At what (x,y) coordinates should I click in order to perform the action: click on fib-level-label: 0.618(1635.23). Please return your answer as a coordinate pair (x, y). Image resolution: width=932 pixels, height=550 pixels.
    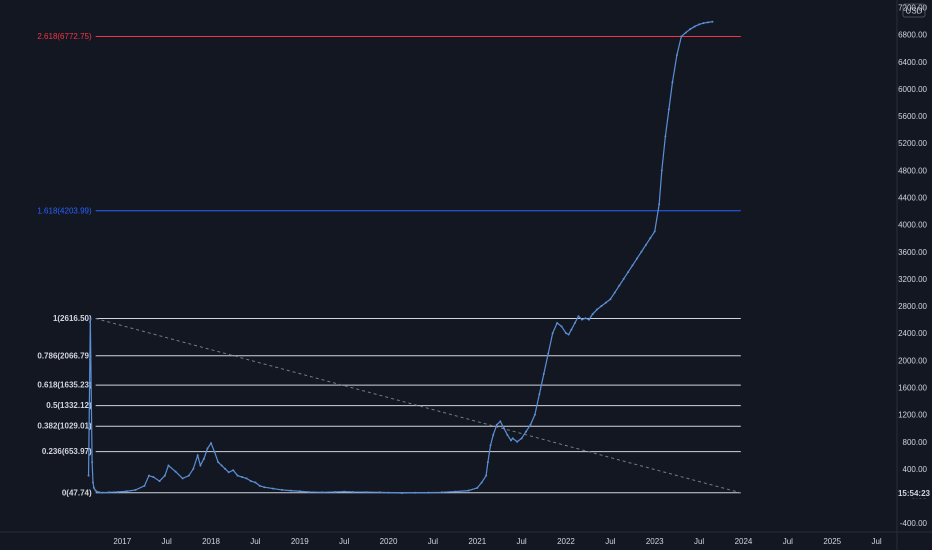
    Looking at the image, I should click on (64, 385).